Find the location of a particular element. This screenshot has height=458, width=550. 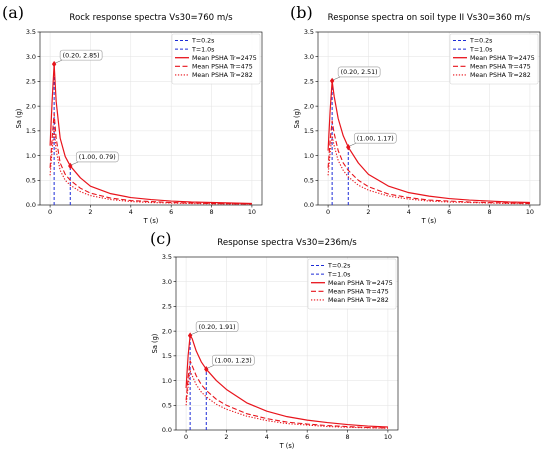

chart-title: Rock response spectra Vs30=760 m/s is located at coordinates (151, 18).